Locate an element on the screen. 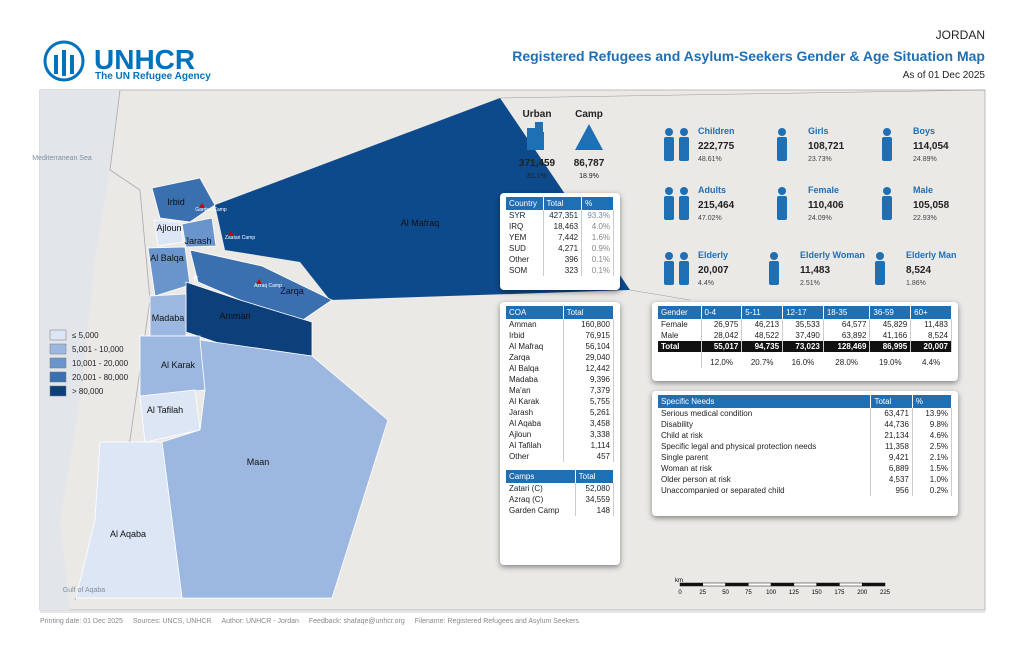 This screenshot has height=651, width=1024. table-row: Madaba 9,396 is located at coordinates (560, 379).